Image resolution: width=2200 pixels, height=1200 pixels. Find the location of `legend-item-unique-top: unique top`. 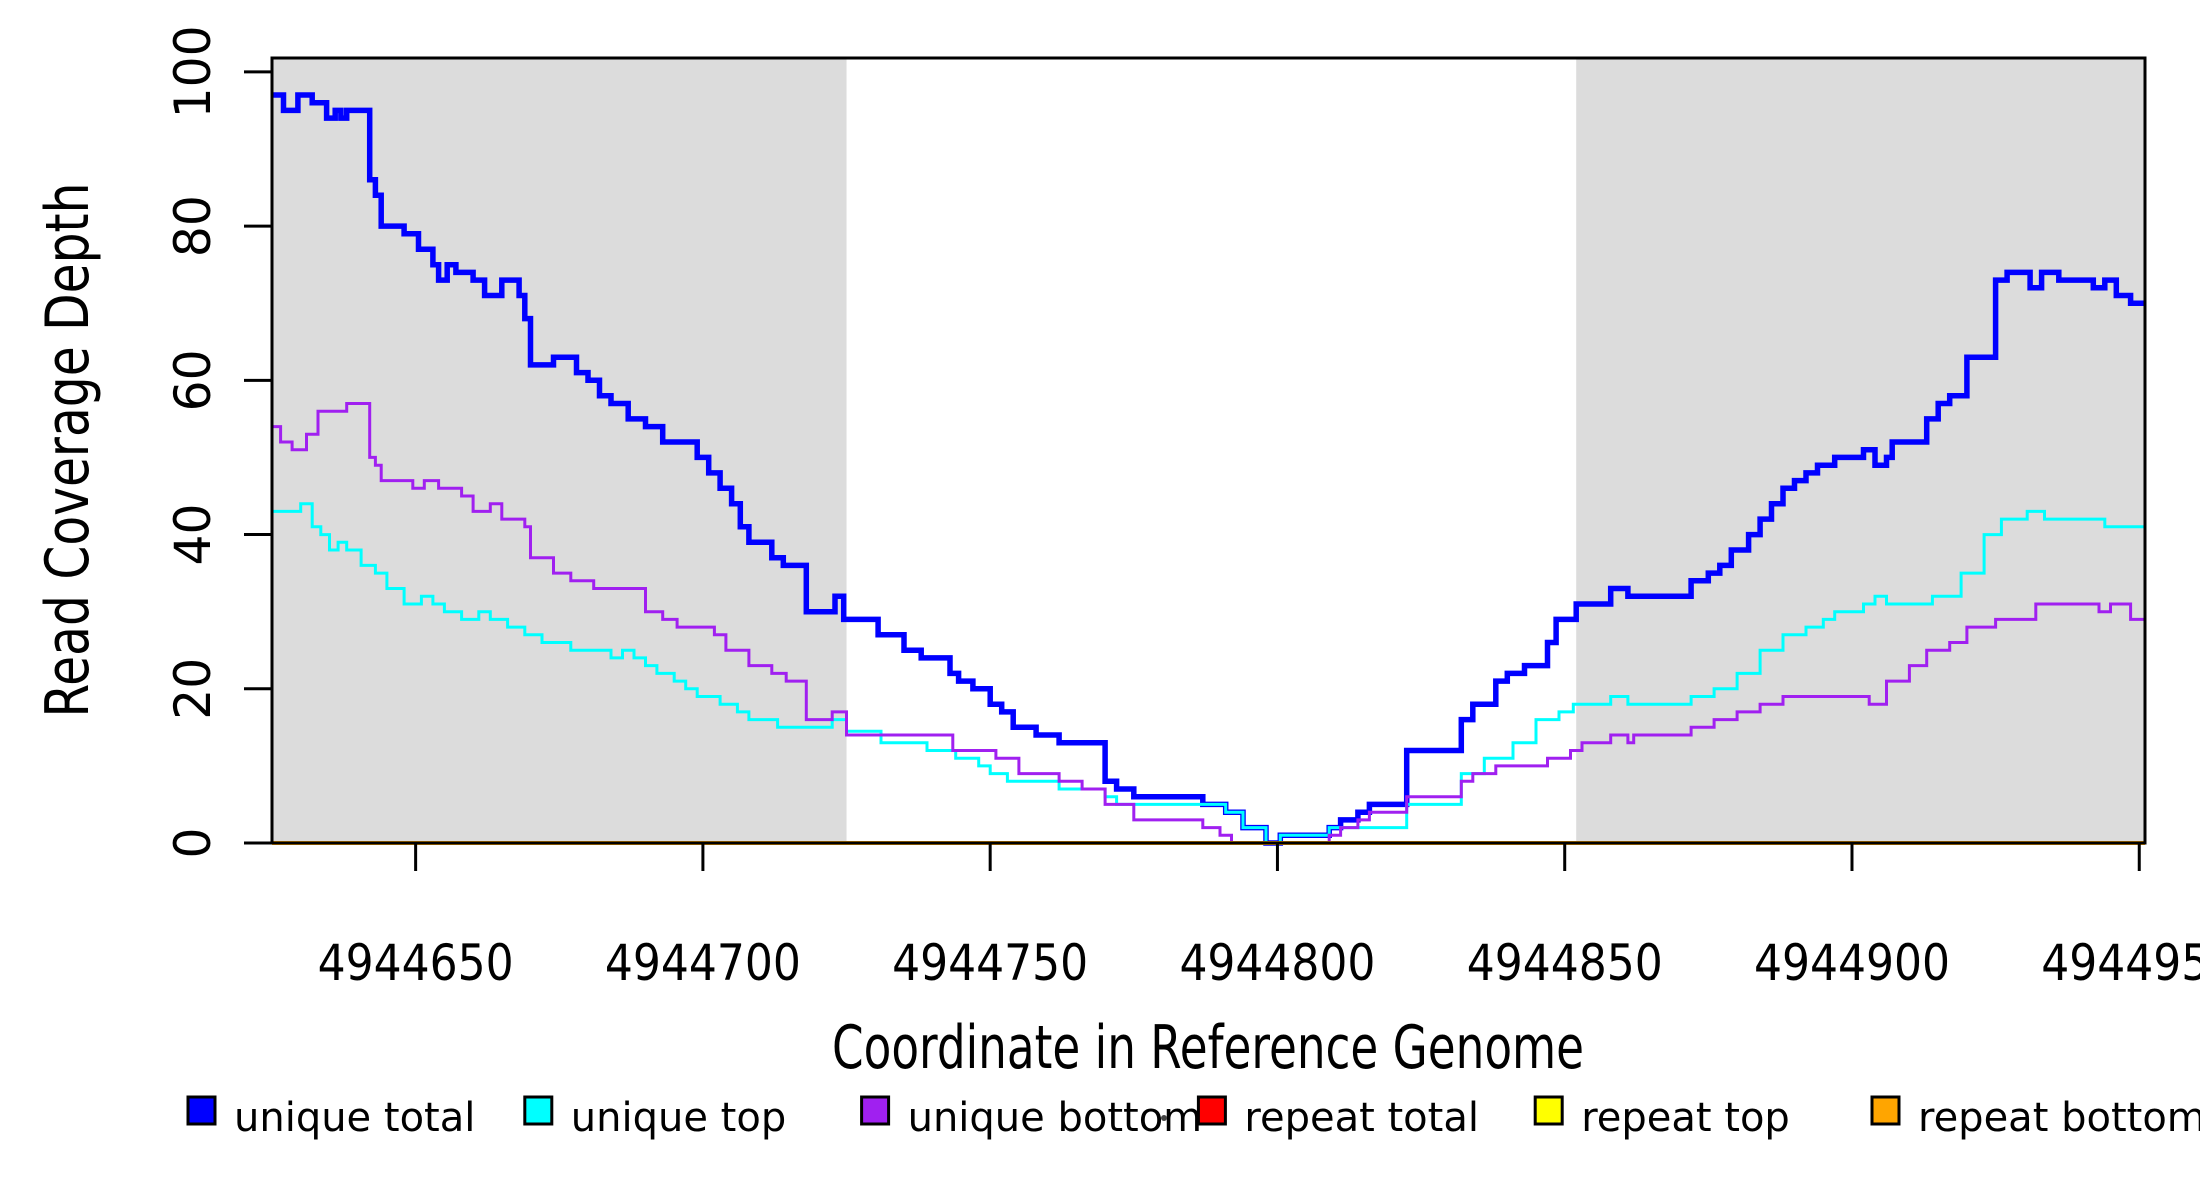

legend-item-unique-top: unique top is located at coordinates (654, 1118).